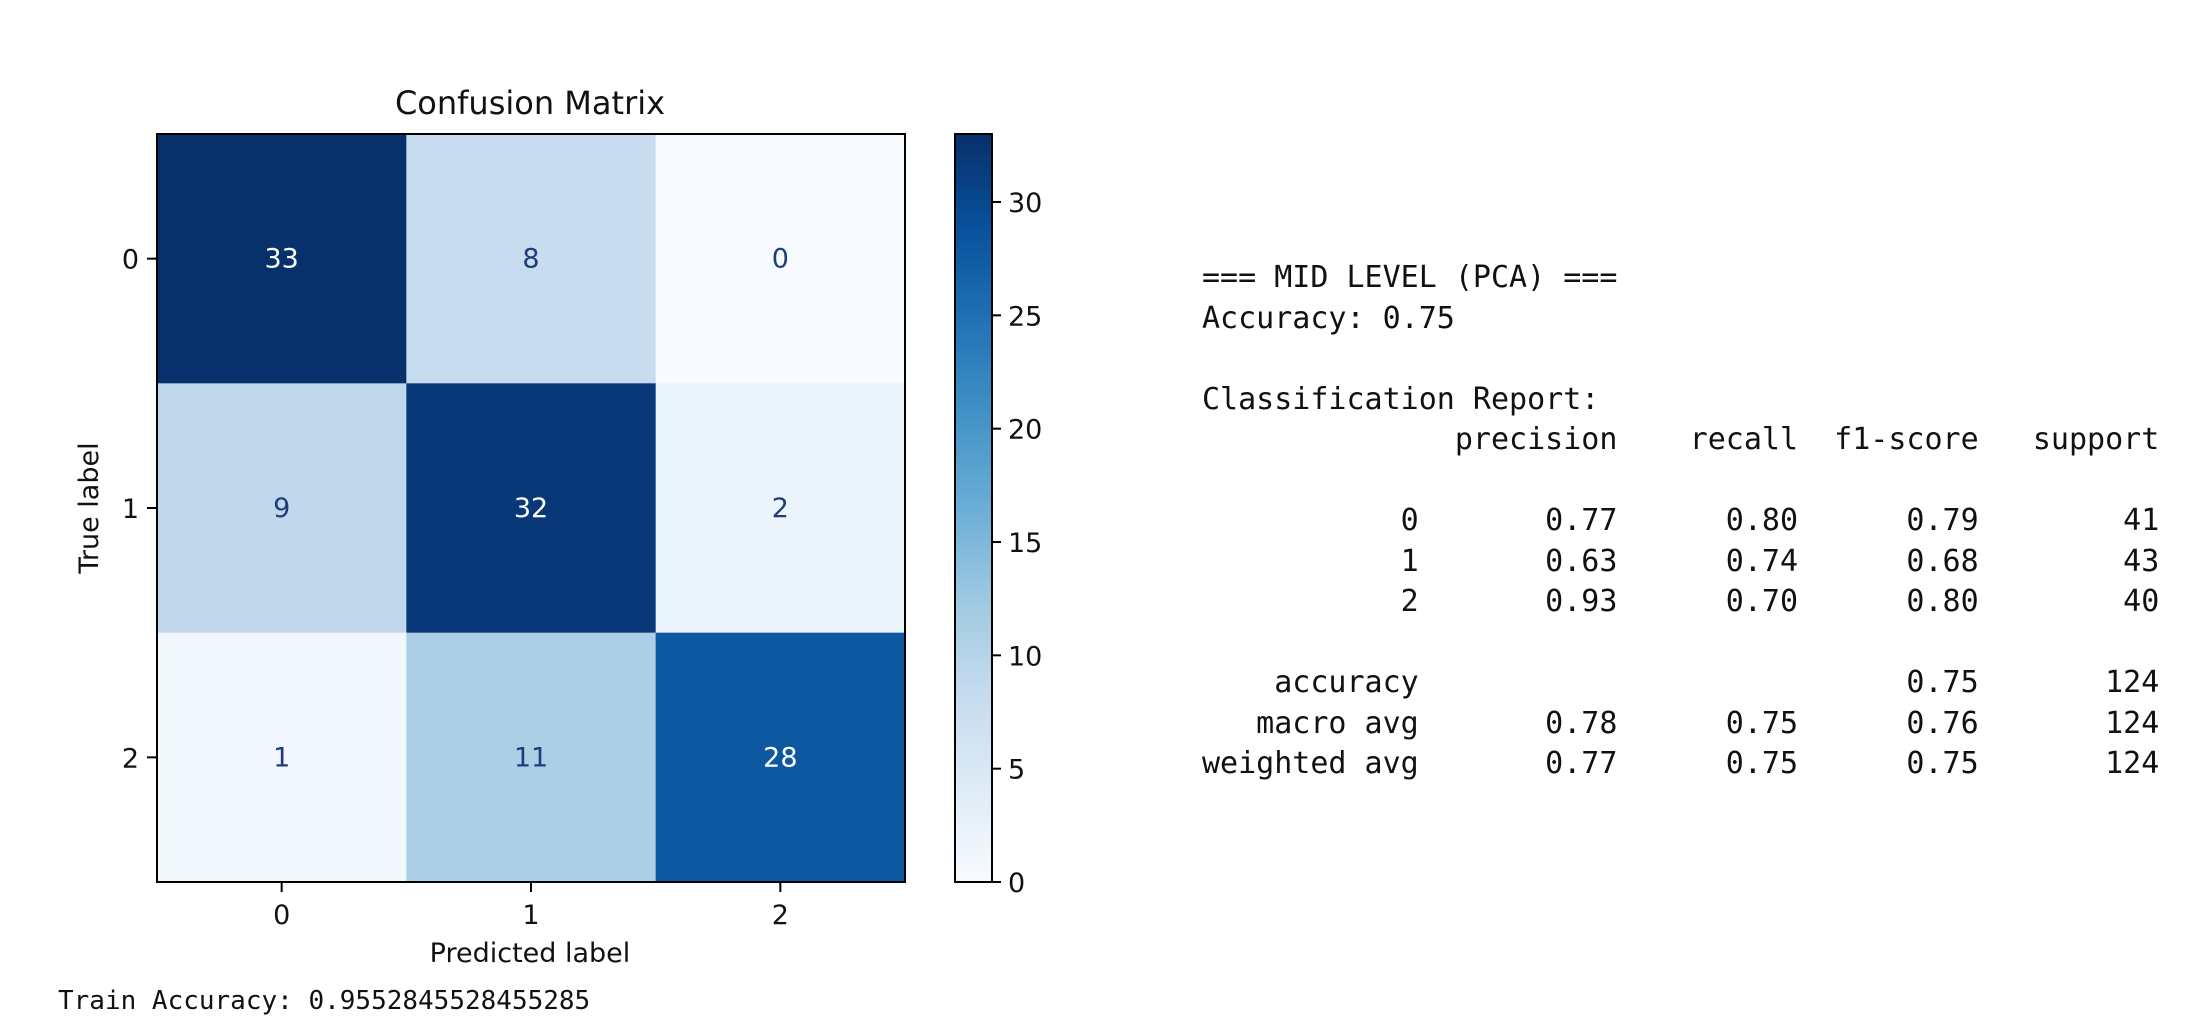 This screenshot has width=2205, height=1034. I want to click on cell-value-0-1: 8, so click(530, 259).